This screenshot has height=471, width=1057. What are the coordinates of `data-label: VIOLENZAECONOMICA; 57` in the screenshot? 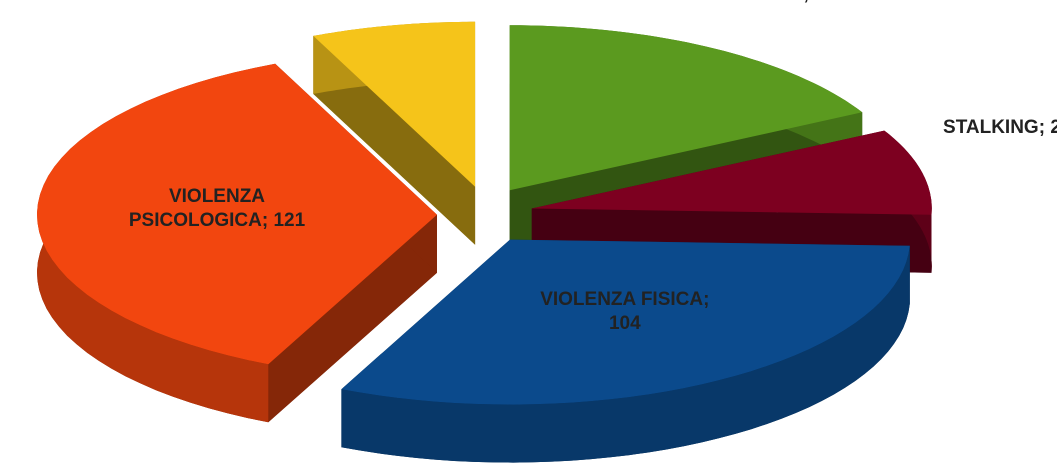 It's located at (760, 2).